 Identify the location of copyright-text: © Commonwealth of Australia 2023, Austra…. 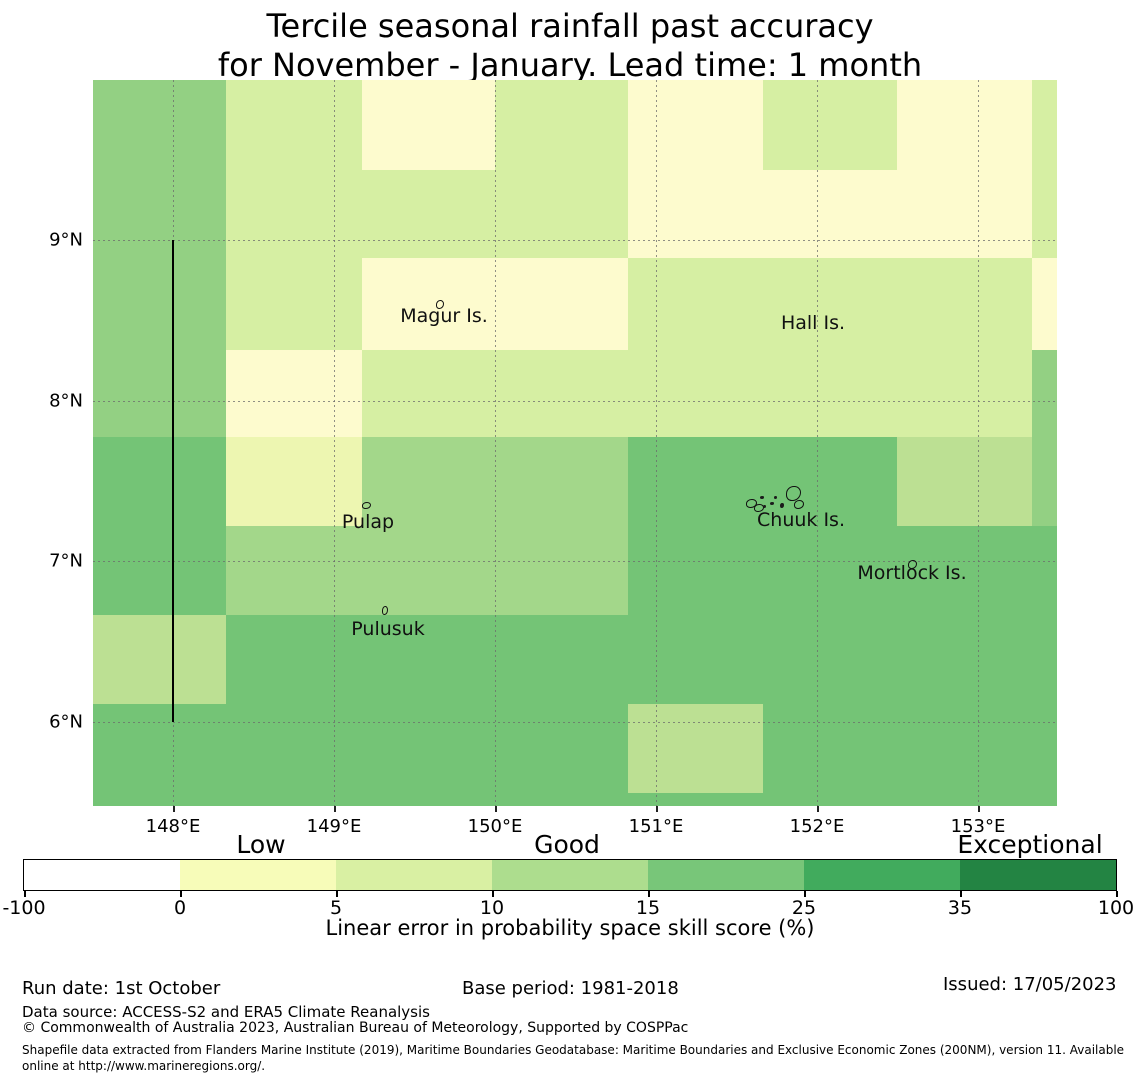
(355, 1028).